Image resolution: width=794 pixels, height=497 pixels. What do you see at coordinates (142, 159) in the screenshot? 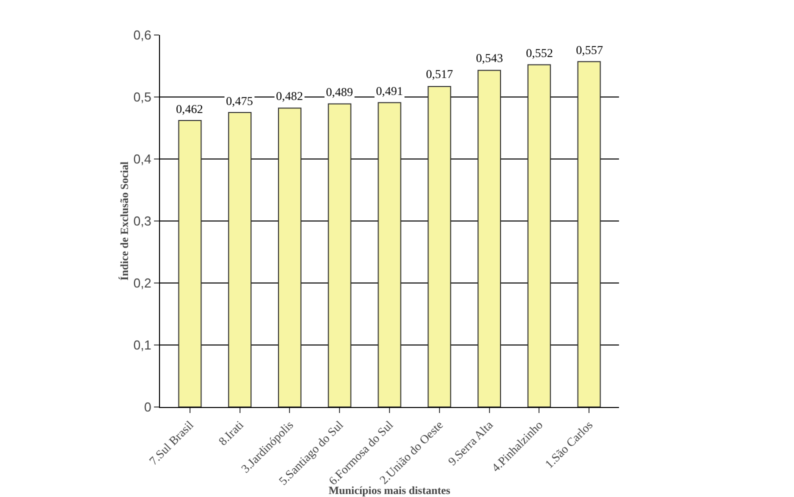
I see `y-tick-label: 0,4` at bounding box center [142, 159].